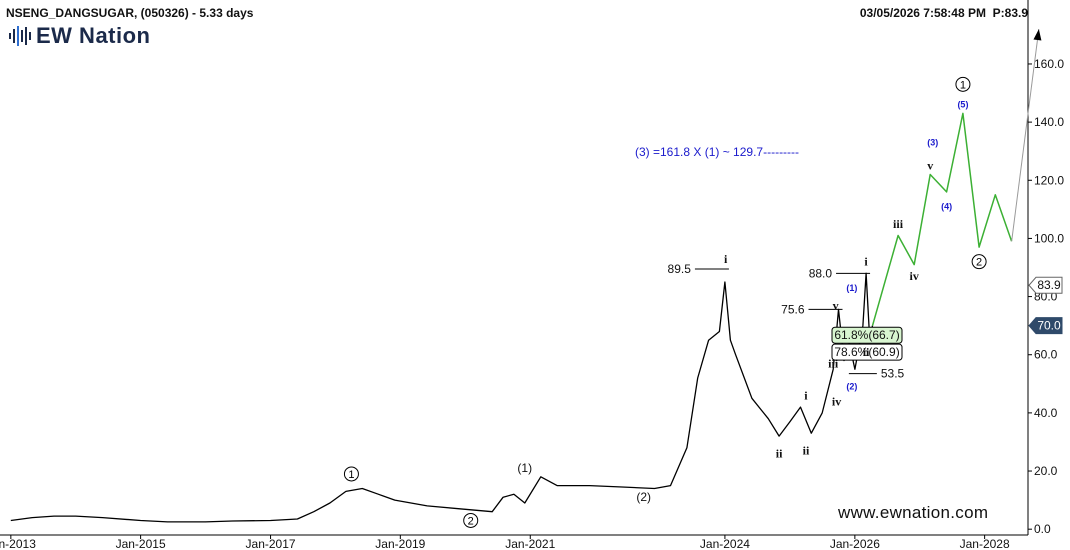  What do you see at coordinates (680, 269) in the screenshot?
I see `price-label: 89.5` at bounding box center [680, 269].